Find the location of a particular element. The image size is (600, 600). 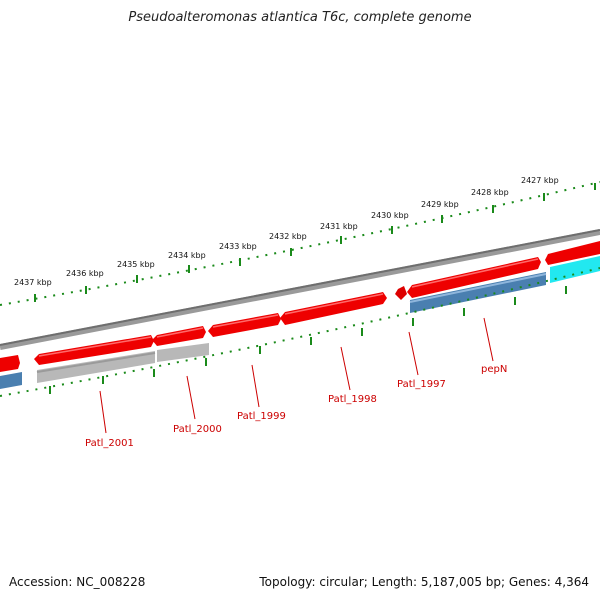

scale-label: 2429 kbp is located at coordinates (440, 204).